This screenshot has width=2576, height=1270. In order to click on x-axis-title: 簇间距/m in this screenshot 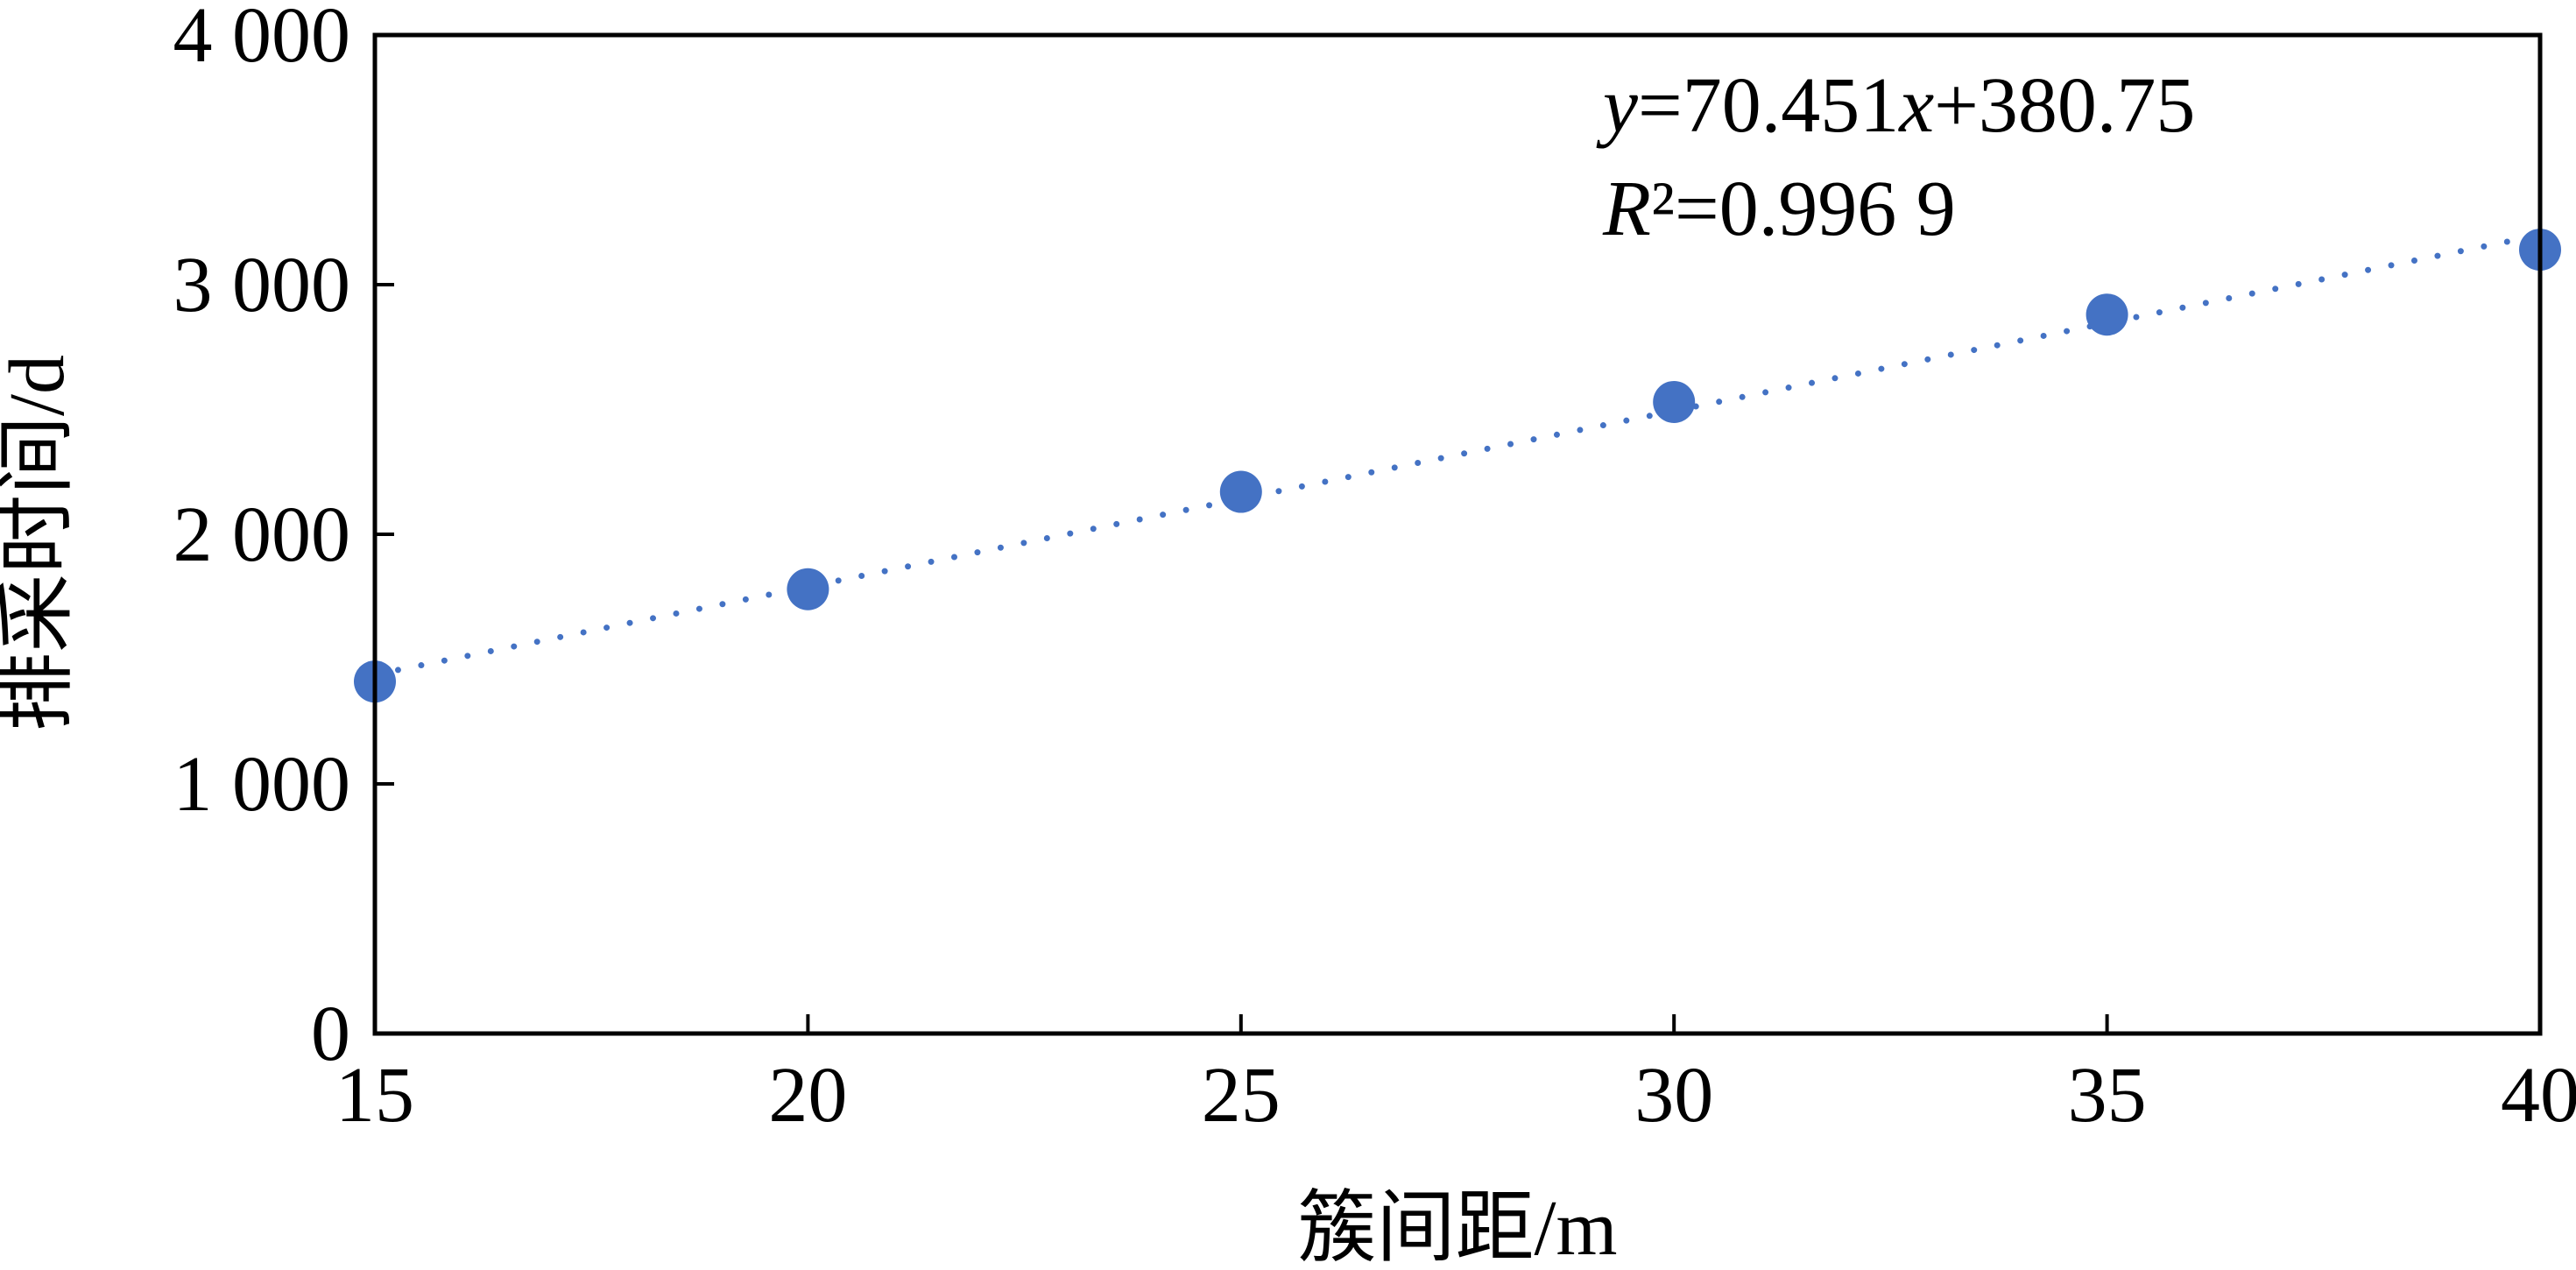, I will do `click(1457, 1227)`.